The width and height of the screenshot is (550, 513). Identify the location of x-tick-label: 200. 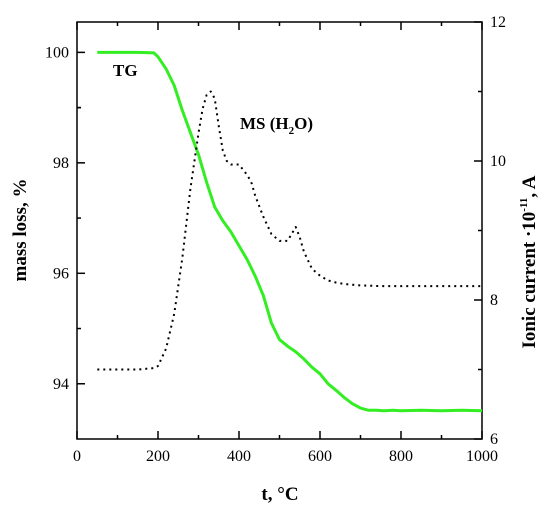
(158, 456).